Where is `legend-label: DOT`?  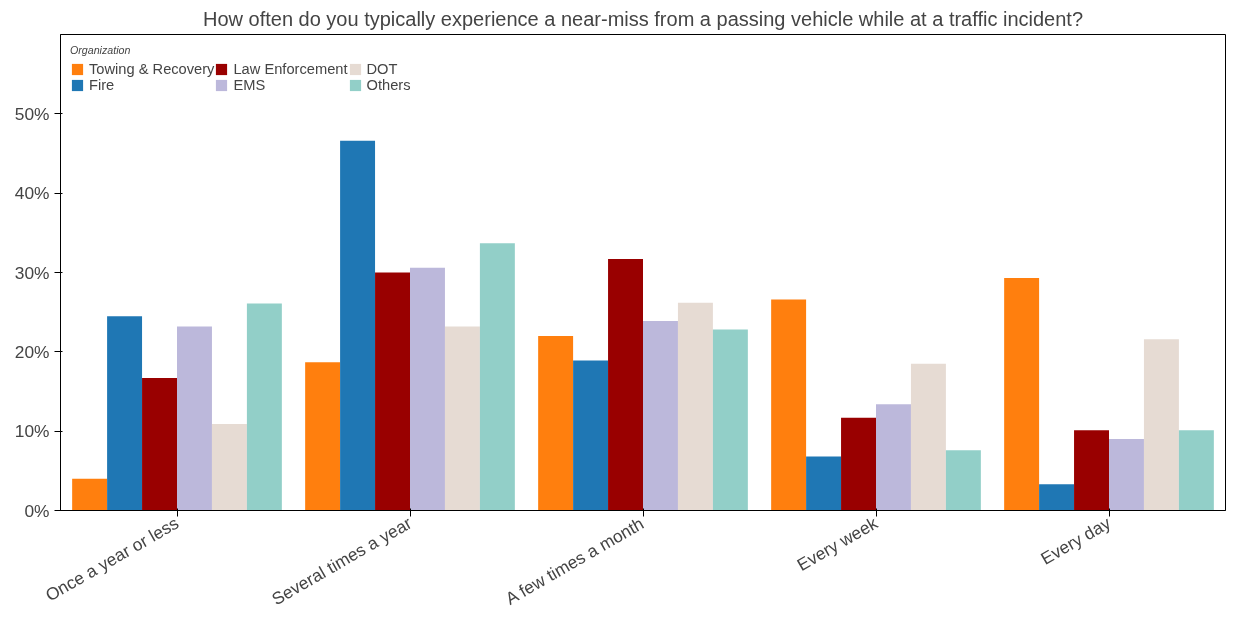
legend-label: DOT is located at coordinates (382, 69).